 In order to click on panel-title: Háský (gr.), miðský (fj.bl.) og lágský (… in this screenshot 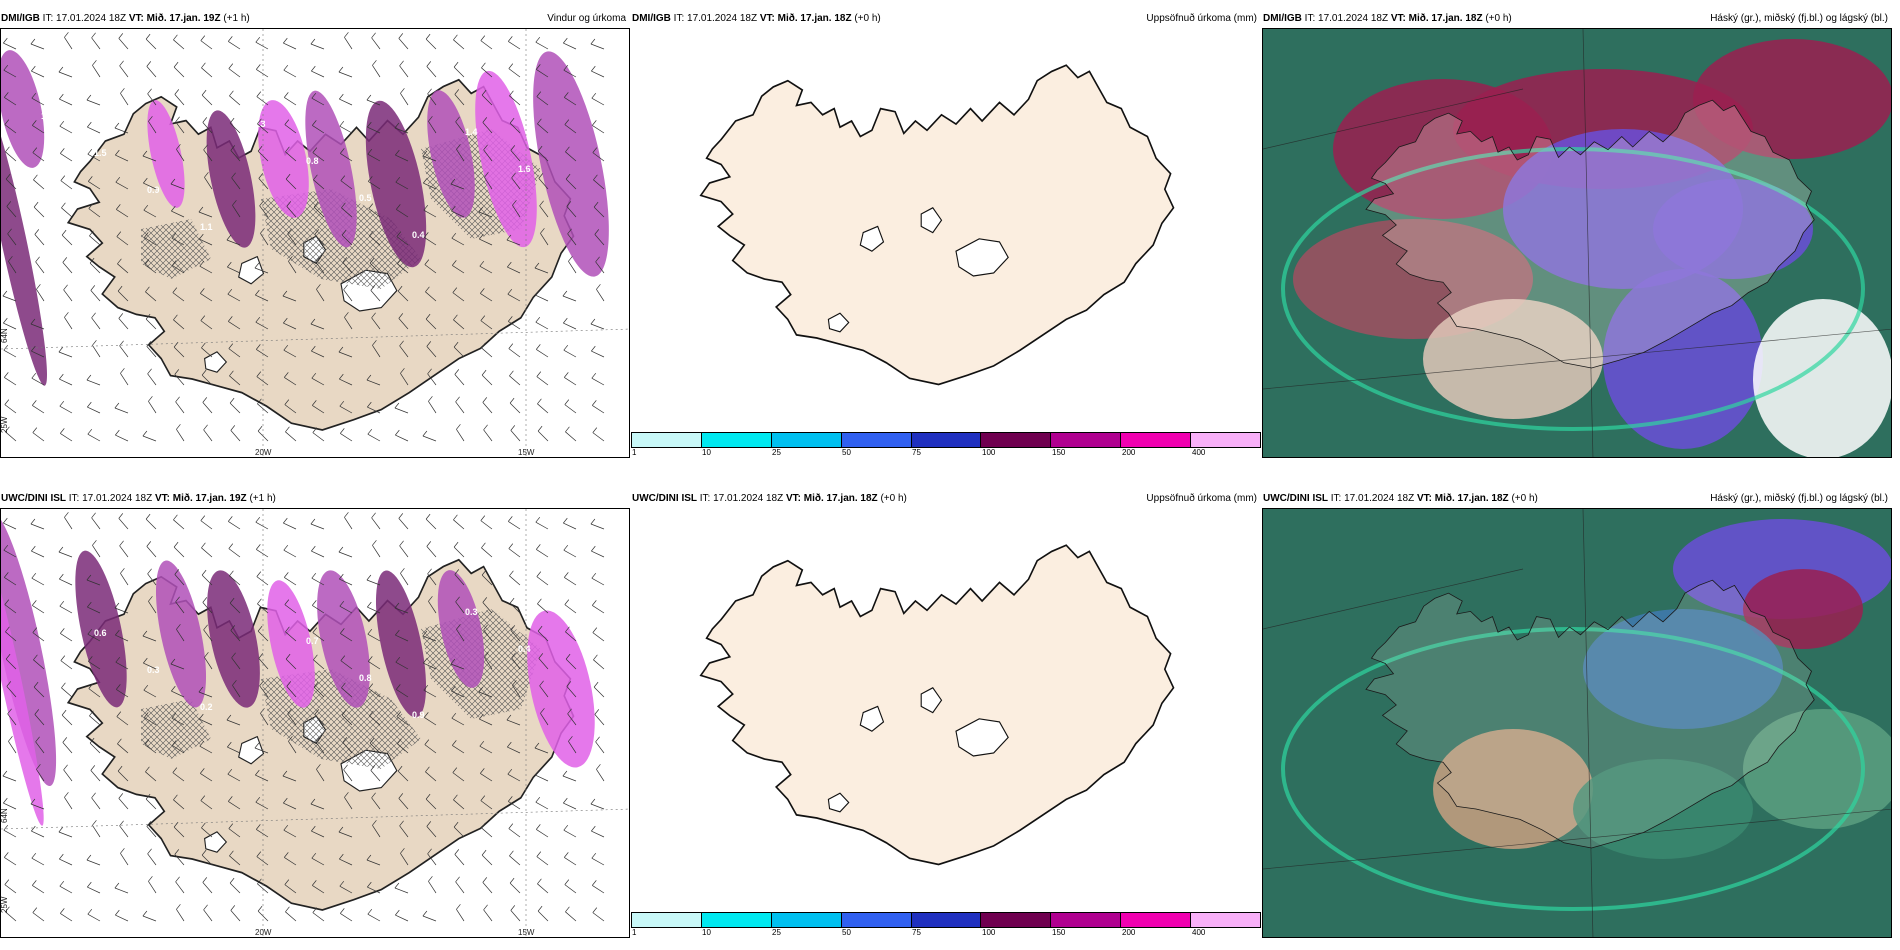, I will do `click(1799, 18)`.